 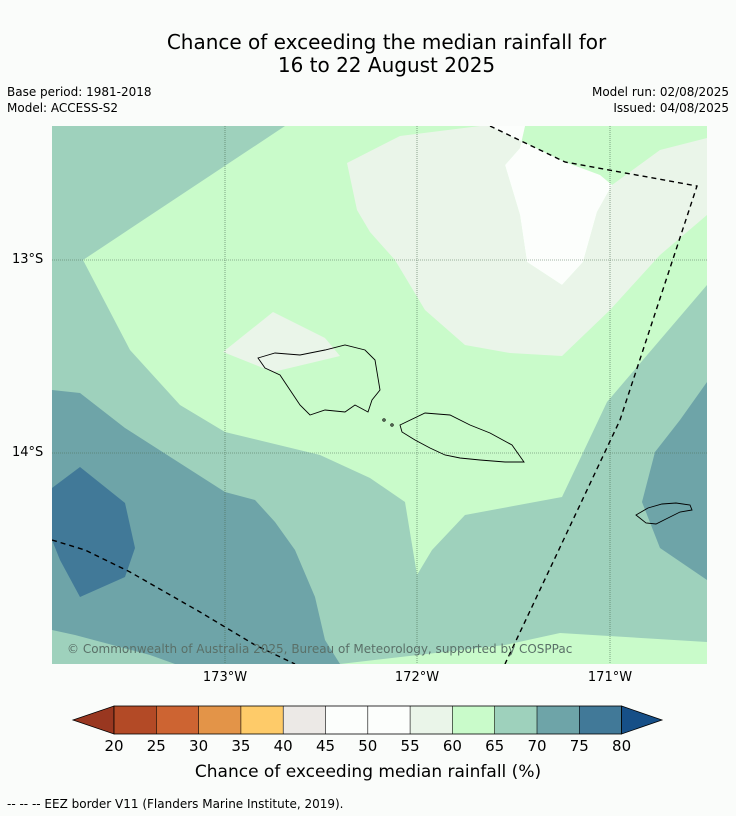 What do you see at coordinates (664, 513) in the screenshot?
I see `tutuila-island` at bounding box center [664, 513].